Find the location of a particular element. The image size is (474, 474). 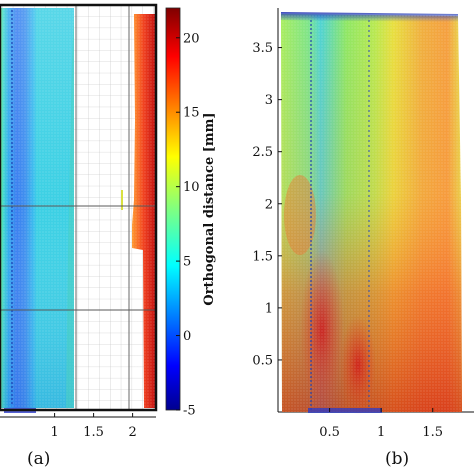

panel-b-label: (b) is located at coordinates (397, 459).